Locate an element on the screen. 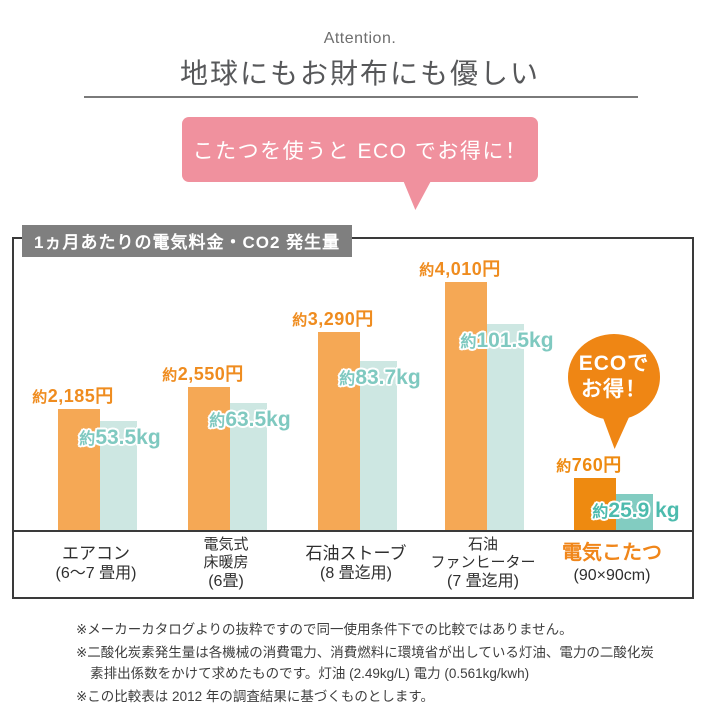 This screenshot has height=720, width=720. category-subtitle: (7 畳迄用) is located at coordinates (482, 581).